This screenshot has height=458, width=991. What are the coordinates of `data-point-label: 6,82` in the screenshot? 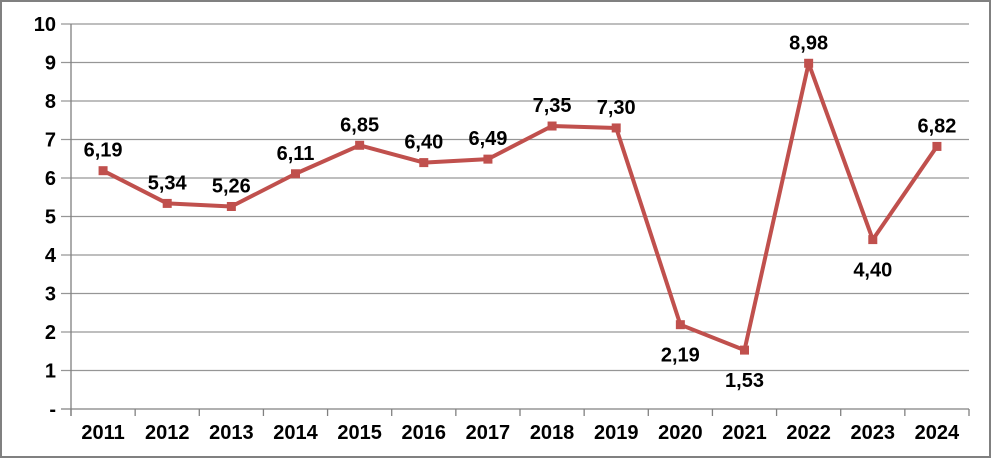 It's located at (936, 126).